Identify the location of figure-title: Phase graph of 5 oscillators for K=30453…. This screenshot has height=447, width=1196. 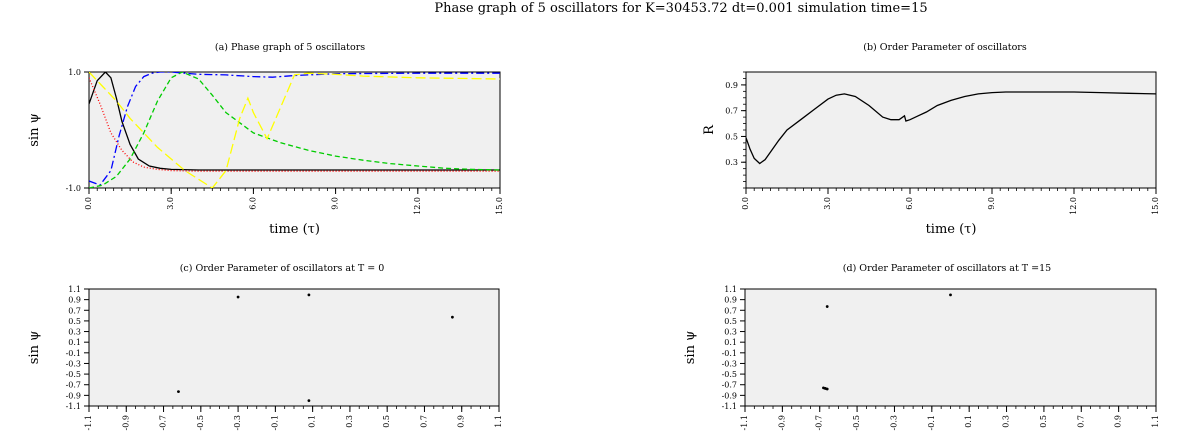
(680, 8).